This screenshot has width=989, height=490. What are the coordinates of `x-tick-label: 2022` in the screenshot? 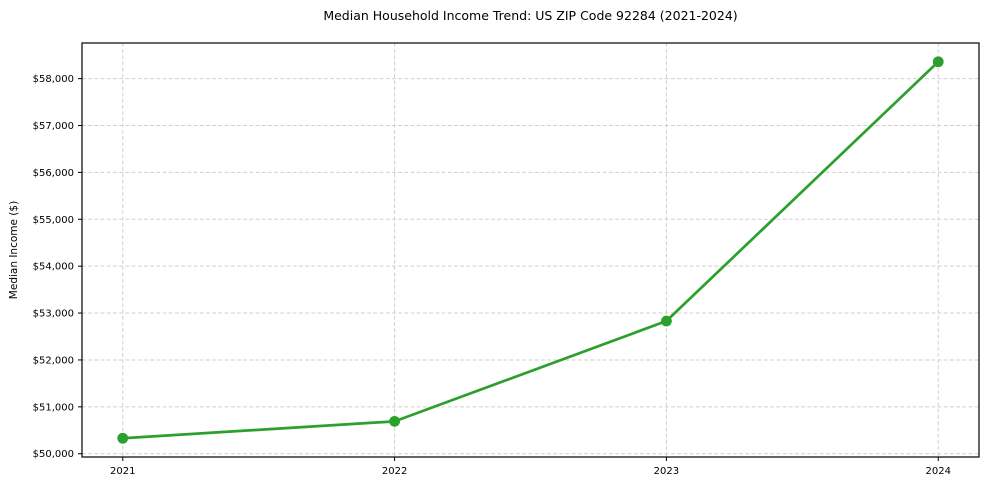 It's located at (394, 471).